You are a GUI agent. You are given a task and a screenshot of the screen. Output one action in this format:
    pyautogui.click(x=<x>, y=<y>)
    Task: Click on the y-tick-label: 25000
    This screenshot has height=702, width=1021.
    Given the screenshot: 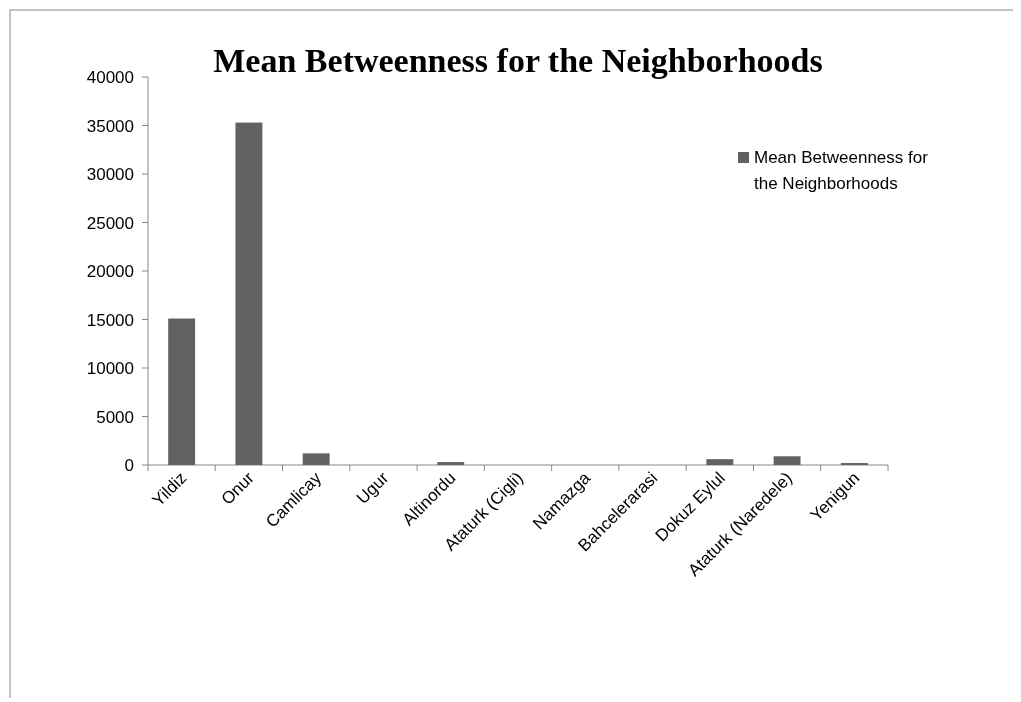 What is the action you would take?
    pyautogui.click(x=110, y=223)
    